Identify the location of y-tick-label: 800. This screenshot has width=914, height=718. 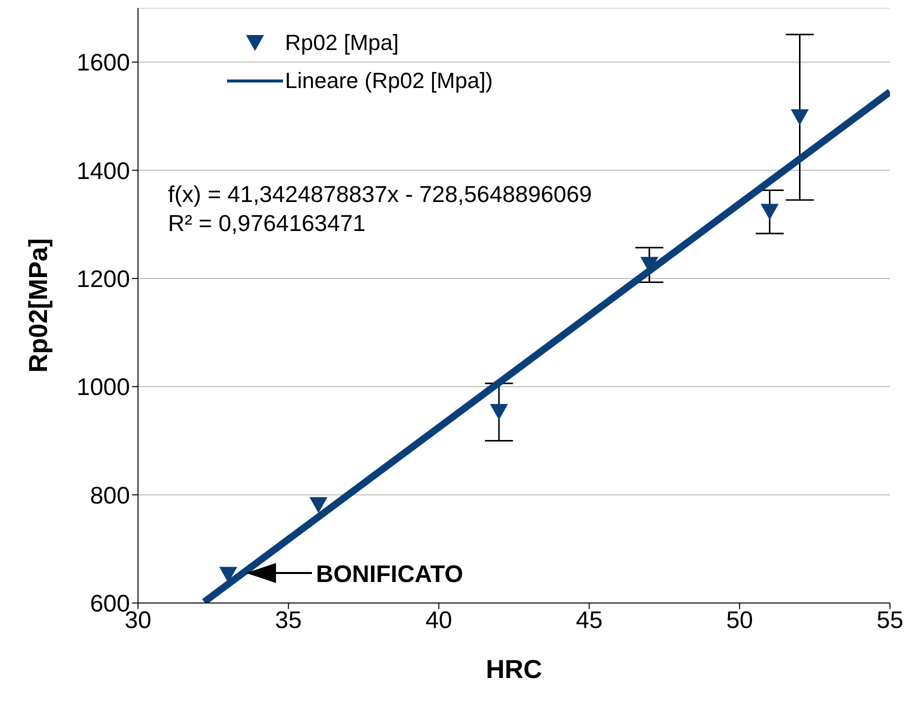
(110, 496).